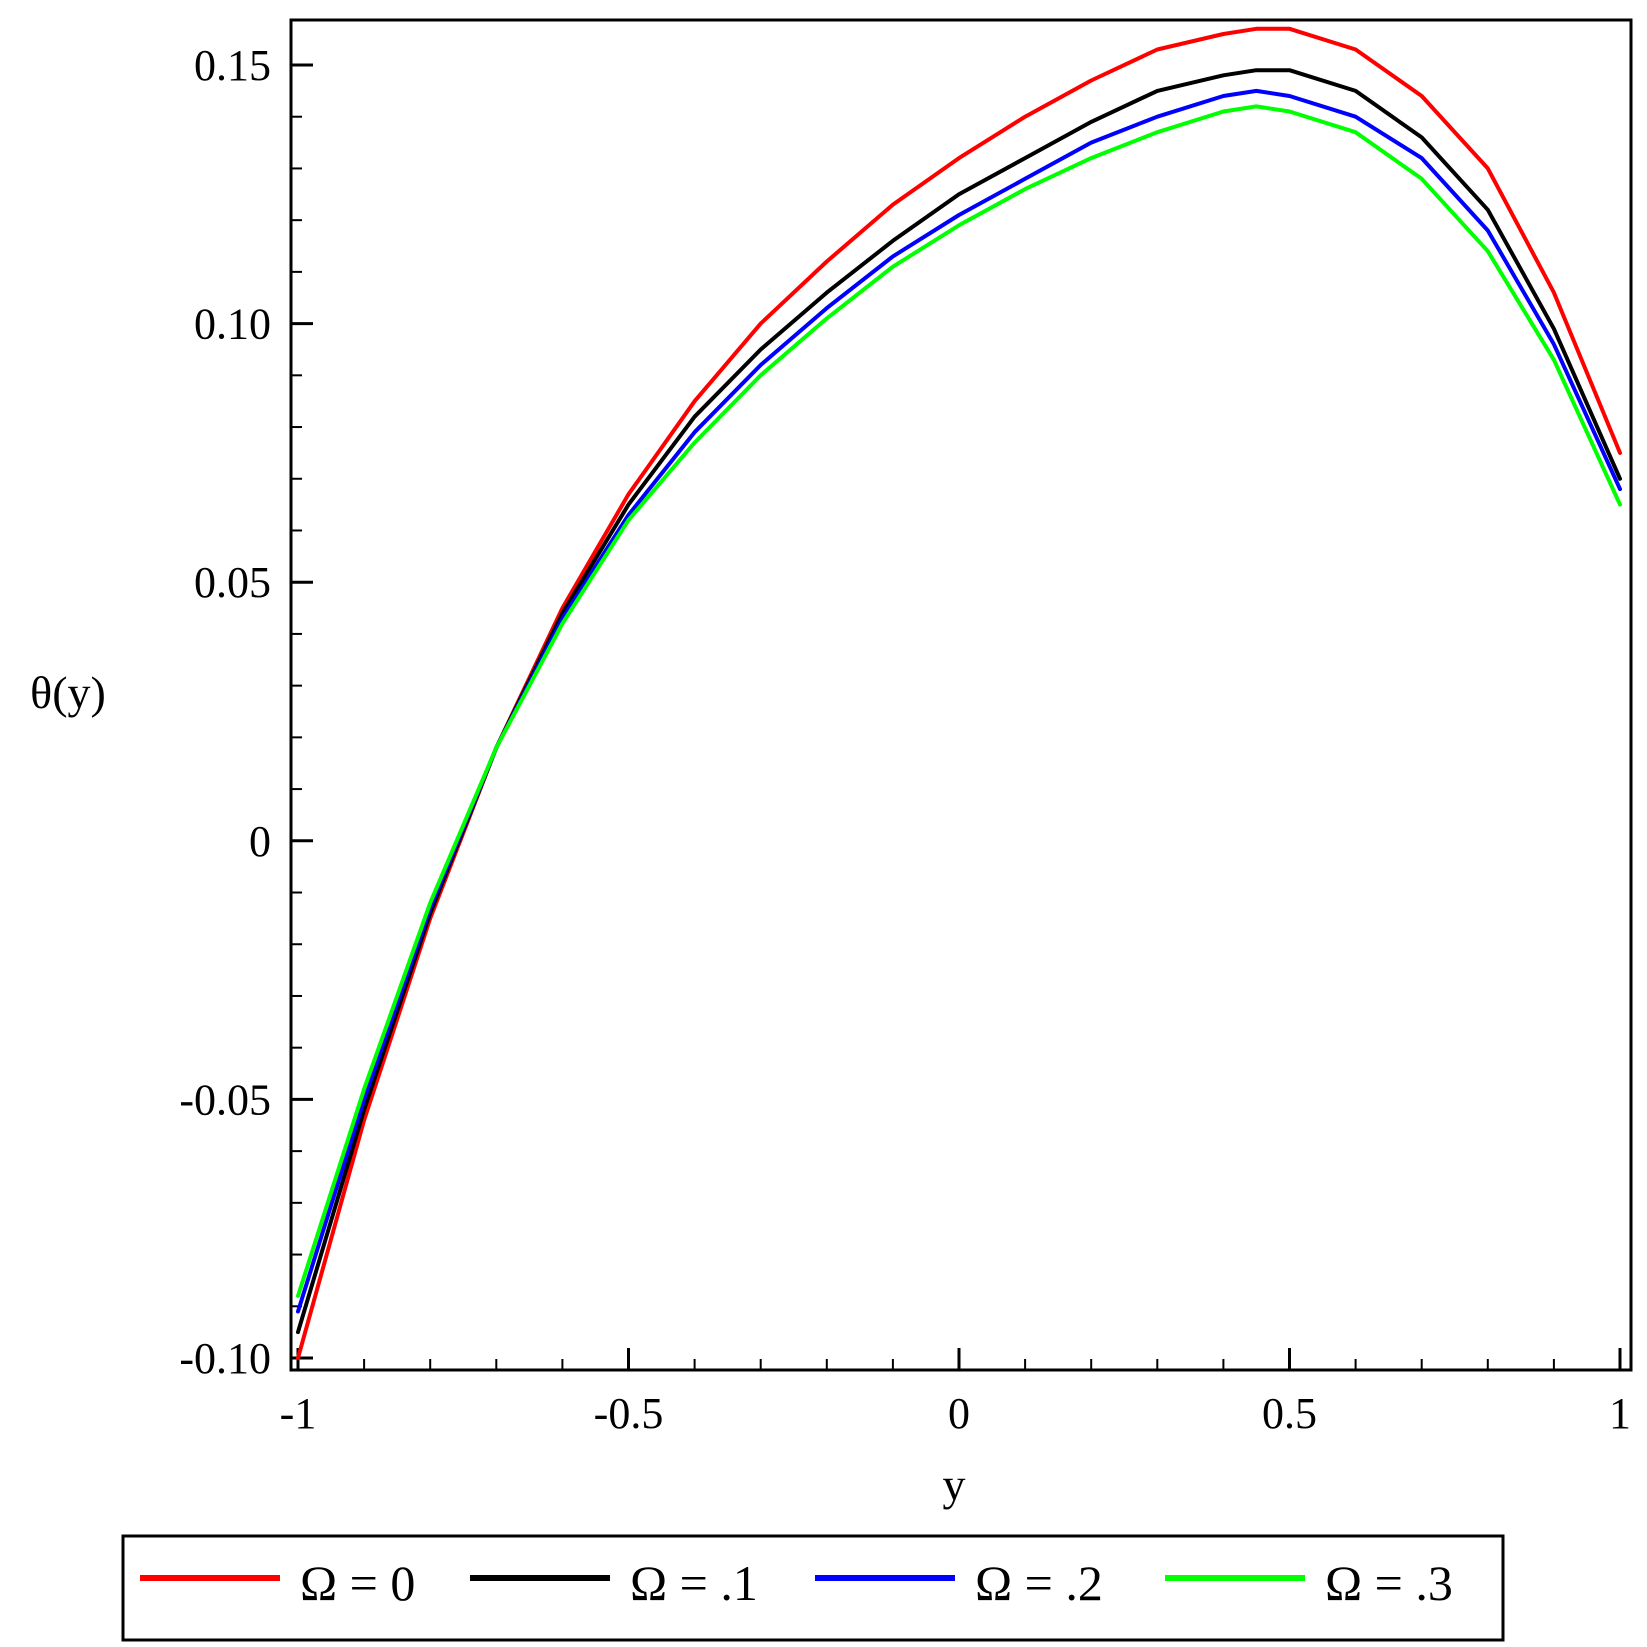  What do you see at coordinates (796, 1583) in the screenshot?
I see `legend-items: Ω = 0 Ω = .1 Ω = .2 Ω = .3` at bounding box center [796, 1583].